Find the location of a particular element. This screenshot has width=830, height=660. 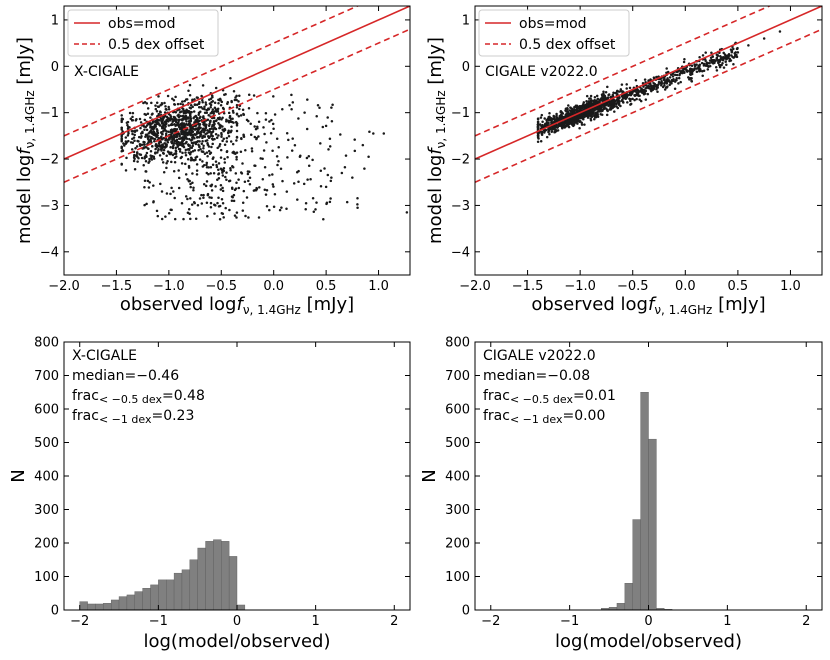

y-tick-label: 200 is located at coordinates (457, 544).